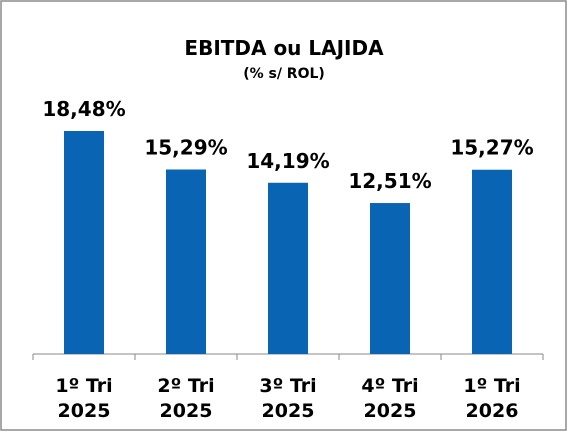 The height and width of the screenshot is (432, 568). I want to click on value-label: 12,51%, so click(389, 181).